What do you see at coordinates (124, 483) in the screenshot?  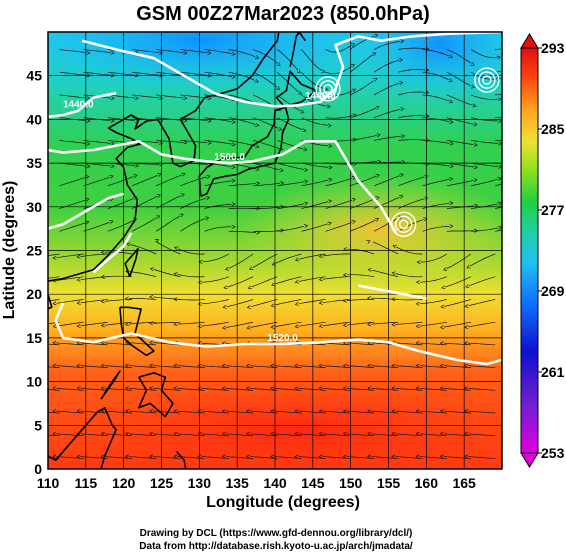 I see `x-tick-label: 120` at bounding box center [124, 483].